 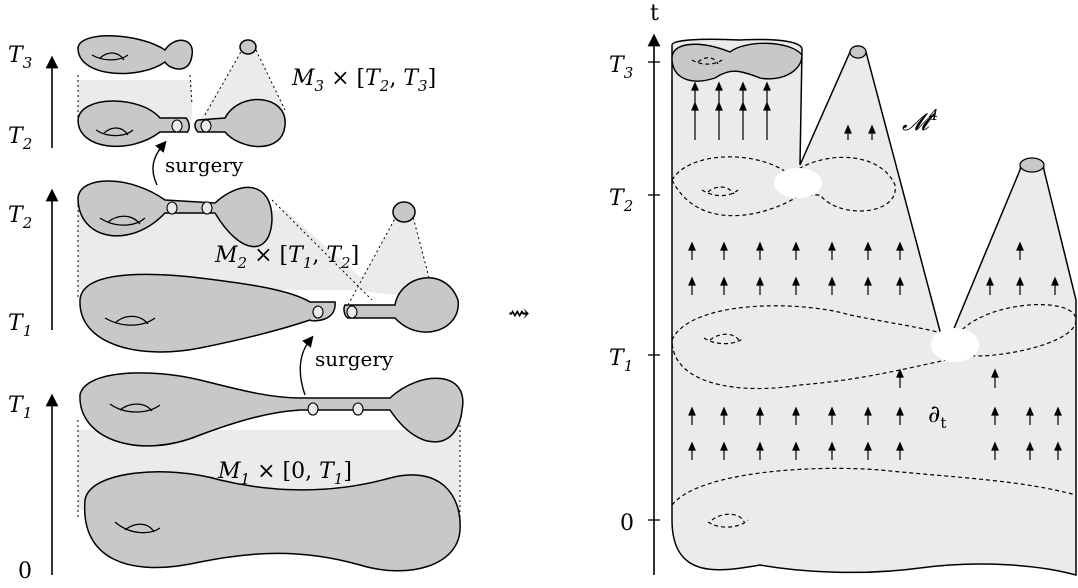 What do you see at coordinates (286, 257) in the screenshot?
I see `product-label-m2: M2 × [T1, T2]` at bounding box center [286, 257].